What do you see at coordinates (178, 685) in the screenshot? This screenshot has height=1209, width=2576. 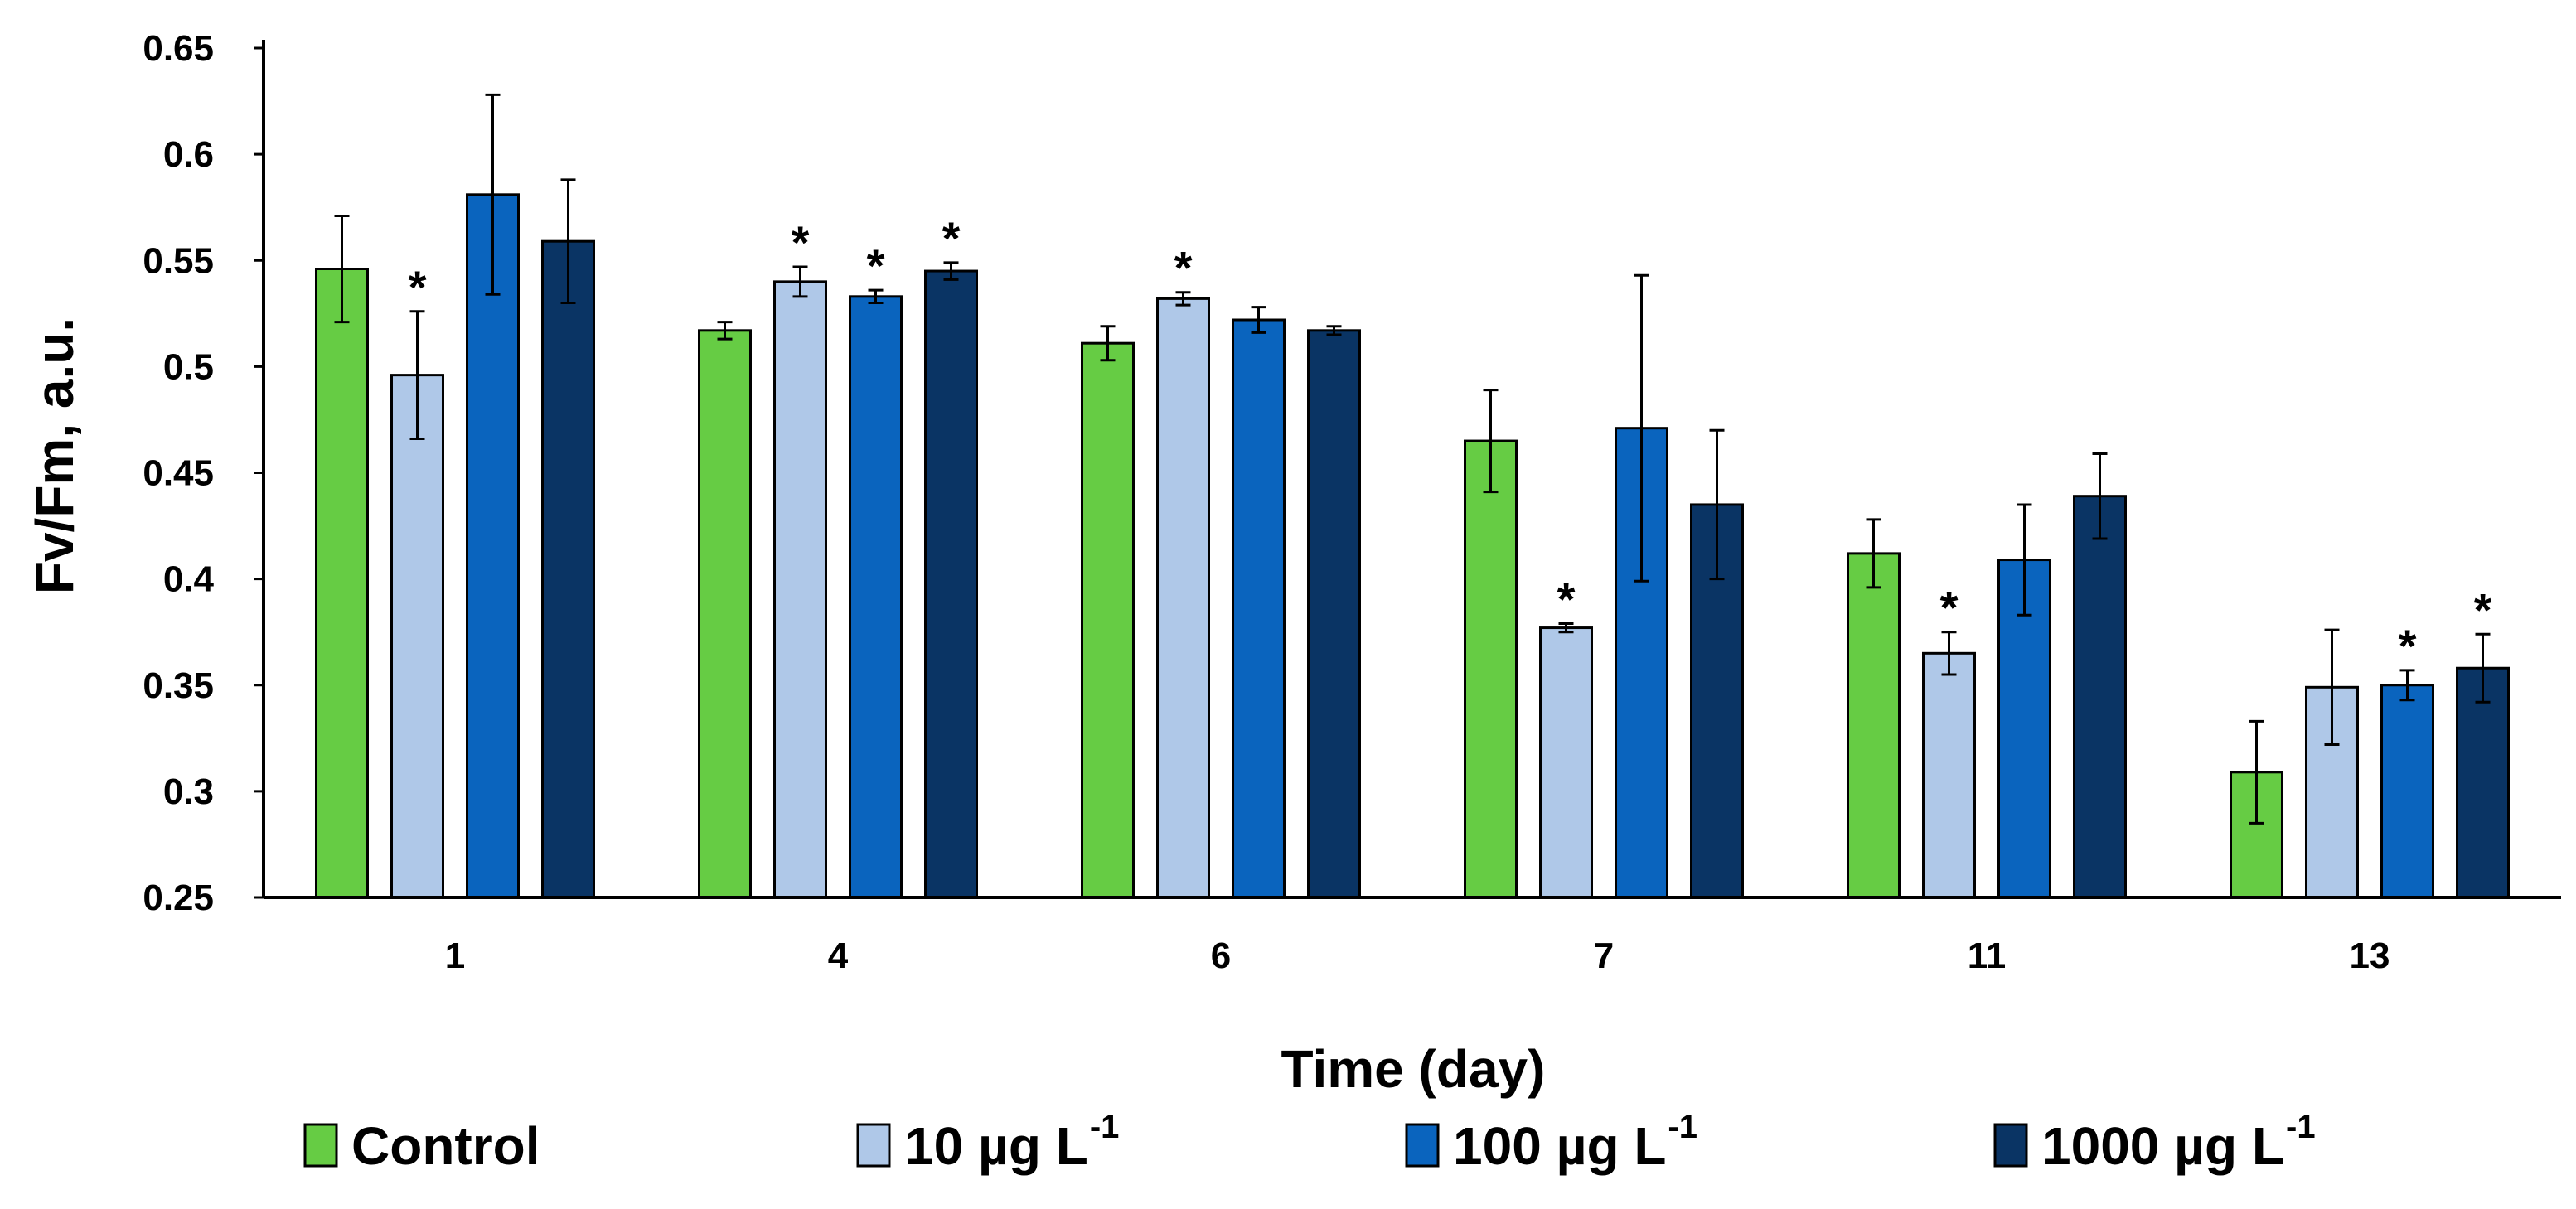 I see `y-tick-label: 0.35` at bounding box center [178, 685].